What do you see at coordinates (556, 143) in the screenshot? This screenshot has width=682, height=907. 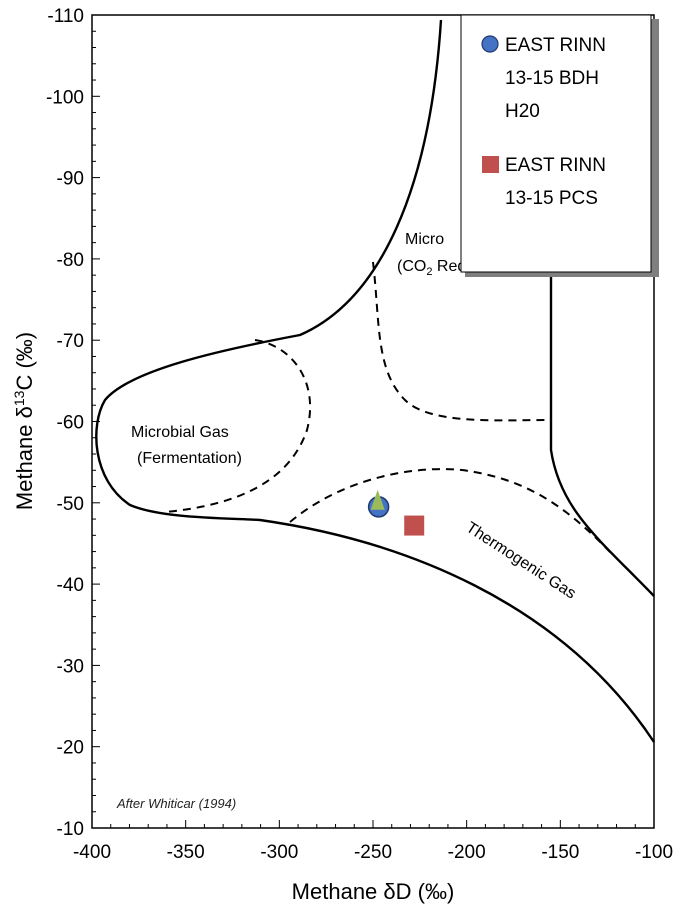 I see `legend-box` at bounding box center [556, 143].